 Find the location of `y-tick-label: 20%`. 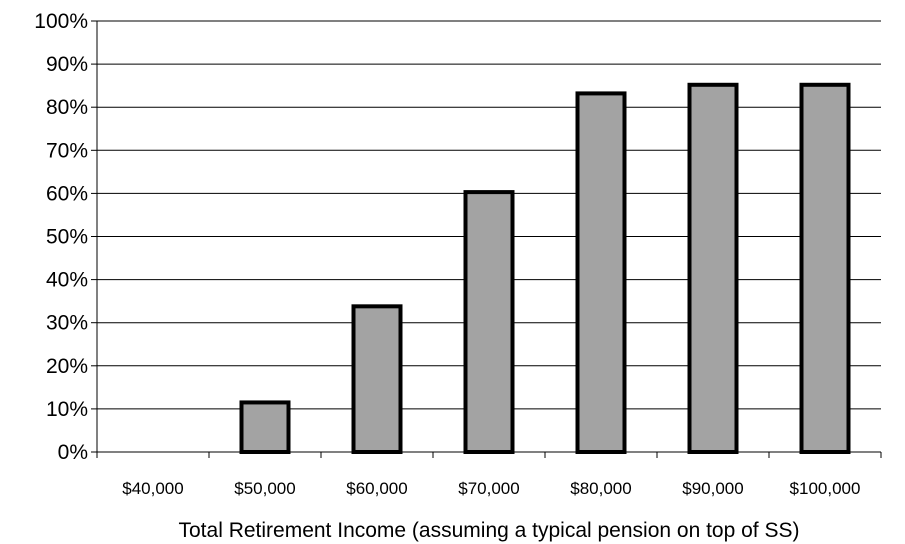

y-tick-label: 20% is located at coordinates (67, 366).